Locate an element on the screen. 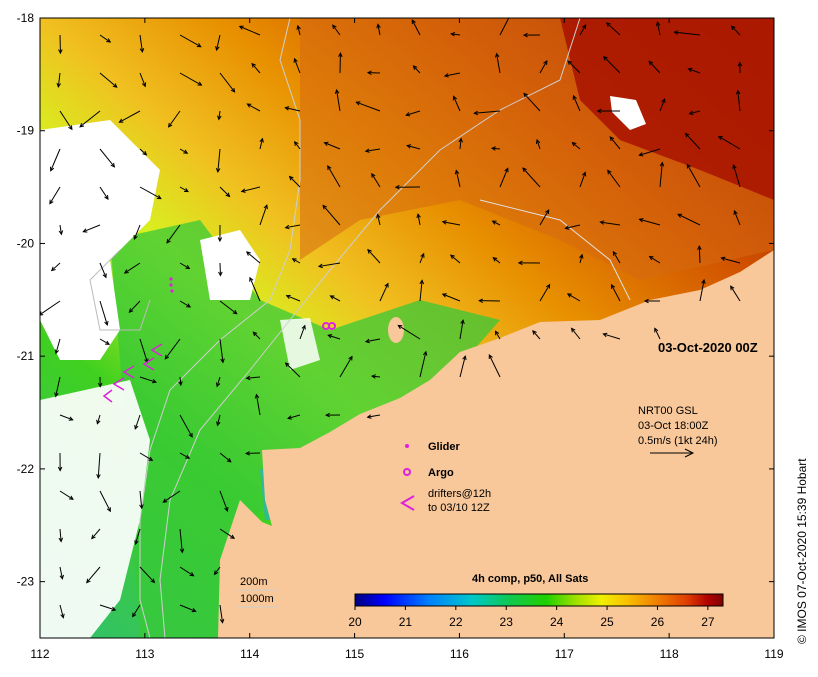 The height and width of the screenshot is (677, 818). lon-tick-label: 119 is located at coordinates (773, 654).